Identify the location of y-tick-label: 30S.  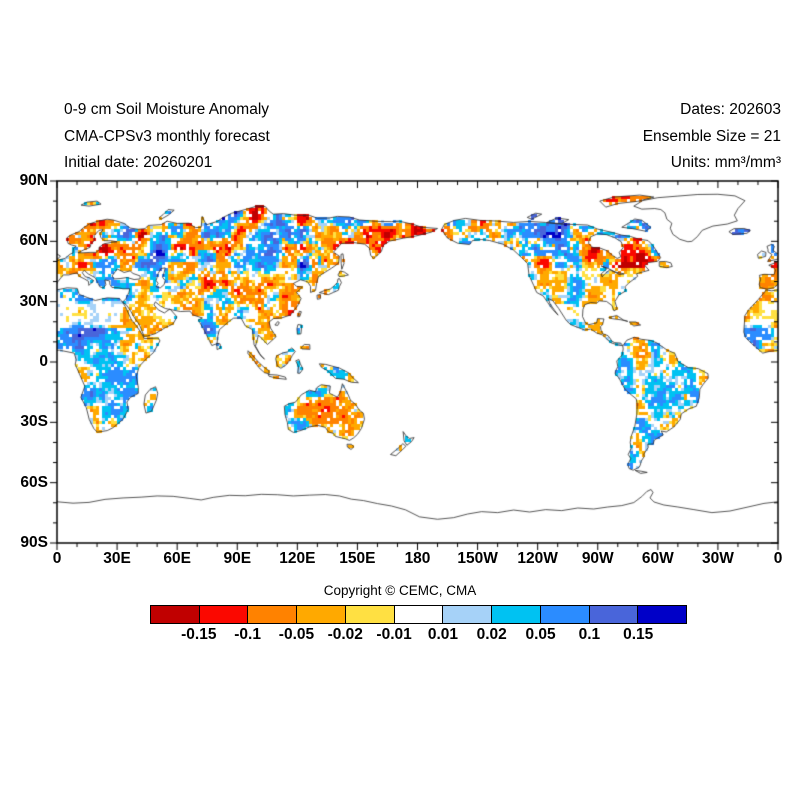
(34, 422).